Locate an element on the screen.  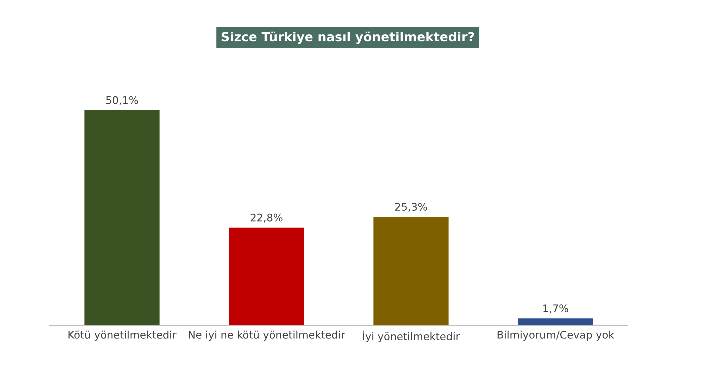
x-tick-label: İyi yönetilmektedir is located at coordinates (411, 336).